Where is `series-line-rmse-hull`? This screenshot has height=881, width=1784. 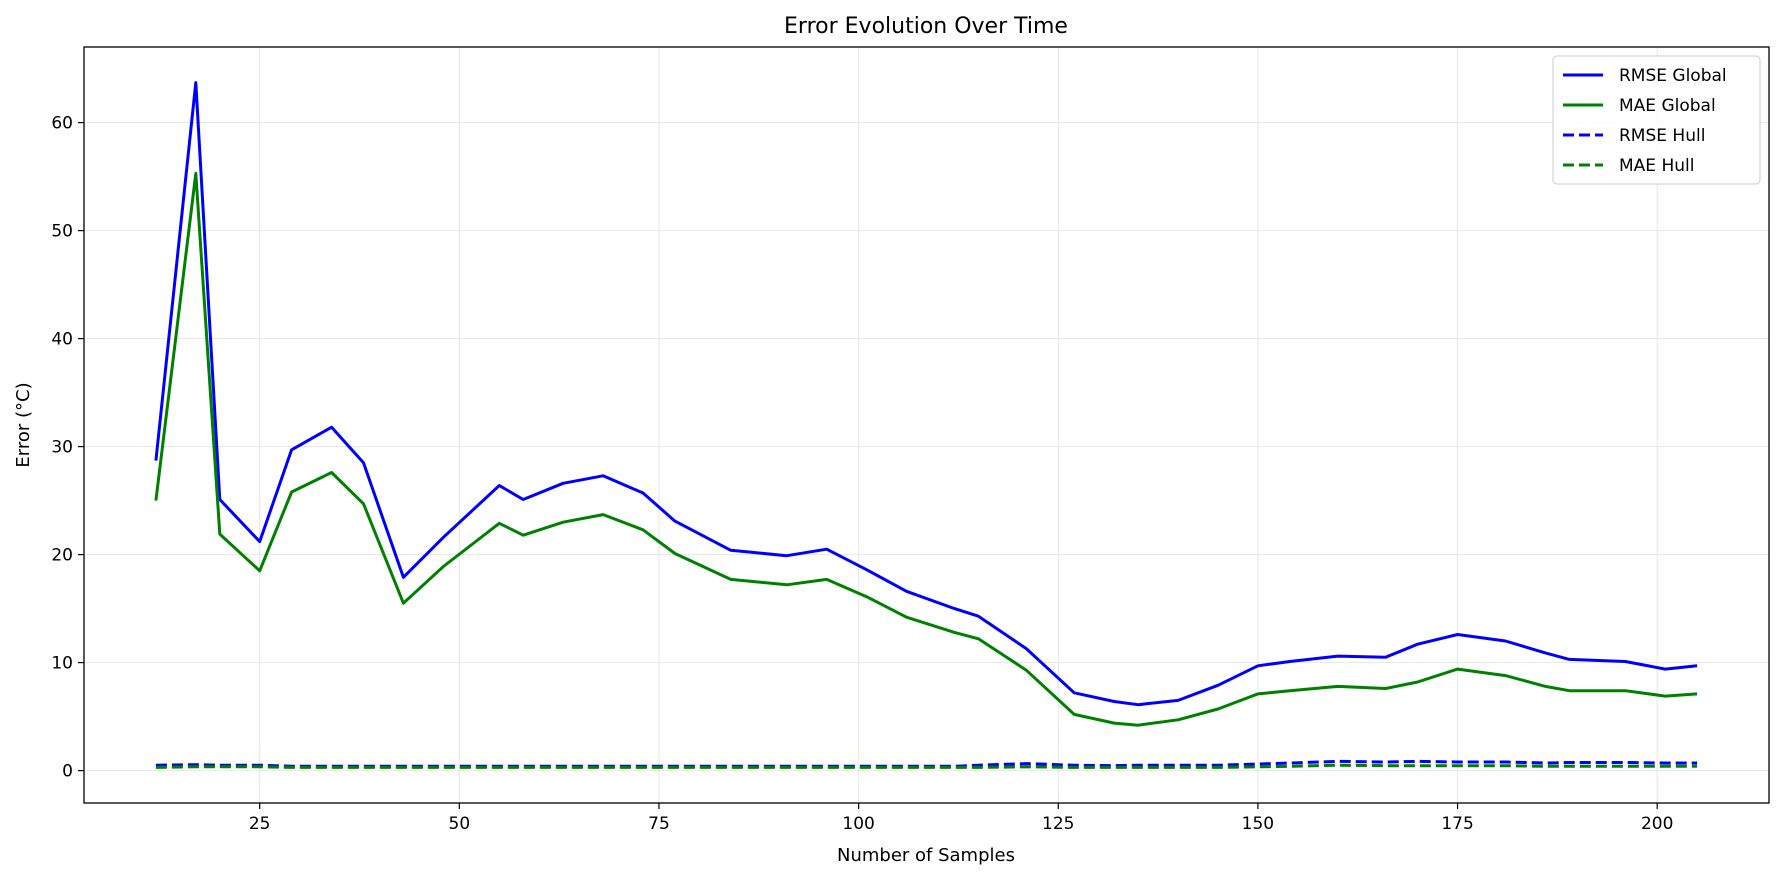 series-line-rmse-hull is located at coordinates (926, 763).